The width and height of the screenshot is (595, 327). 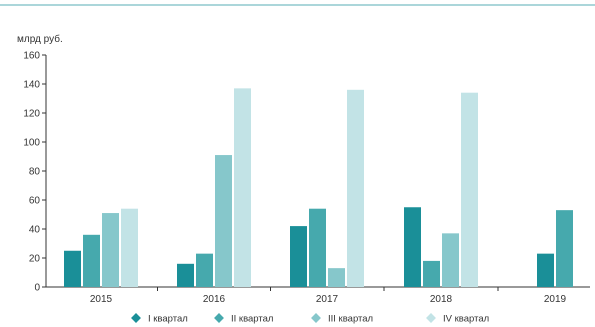 What do you see at coordinates (31, 56) in the screenshot?
I see `y-tick-label: 160` at bounding box center [31, 56].